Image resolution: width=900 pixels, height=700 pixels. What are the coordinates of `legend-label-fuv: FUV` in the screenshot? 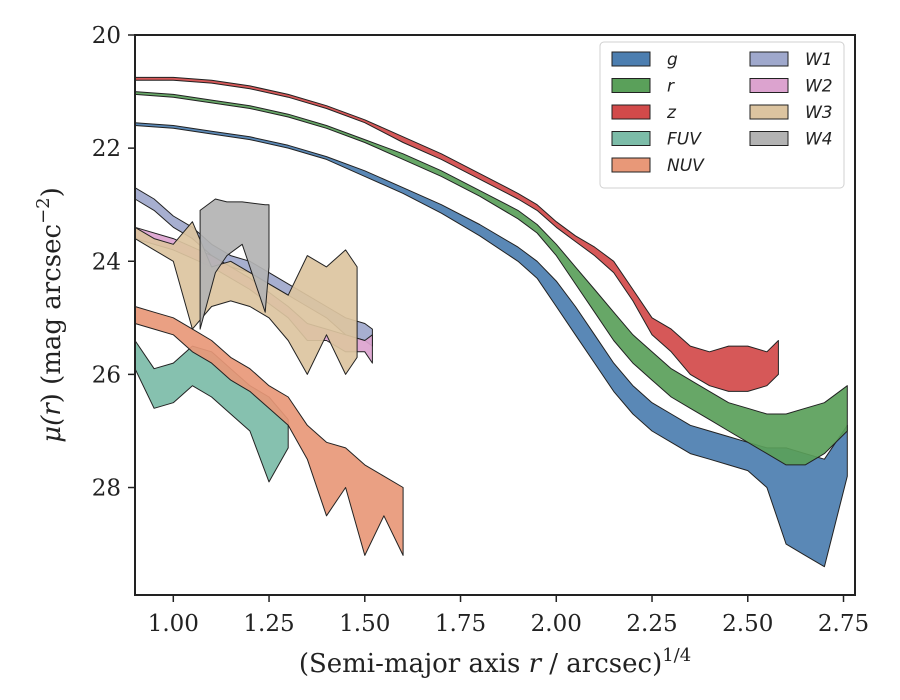 It's located at (684, 140).